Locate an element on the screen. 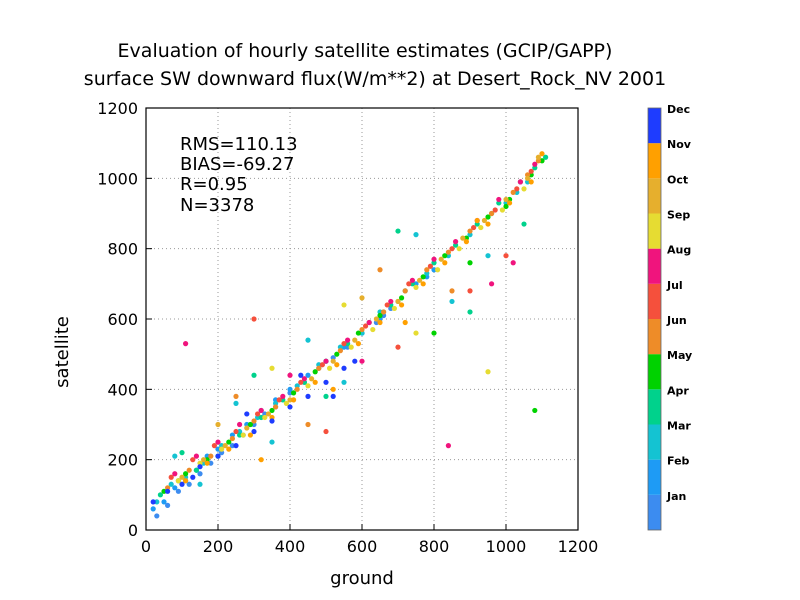 This screenshot has height=600, width=800. y-axis-label: satellite is located at coordinates (62, 352).